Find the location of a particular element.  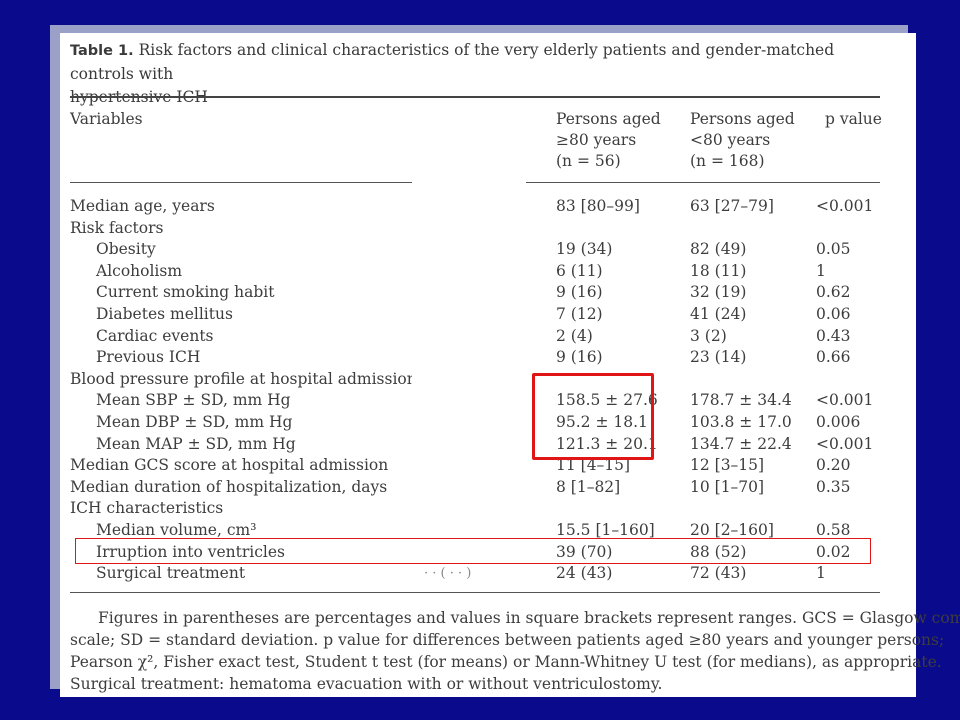

table-row: Surgical treatment 24 (43) 72 (43) 1 is located at coordinates (488, 573).